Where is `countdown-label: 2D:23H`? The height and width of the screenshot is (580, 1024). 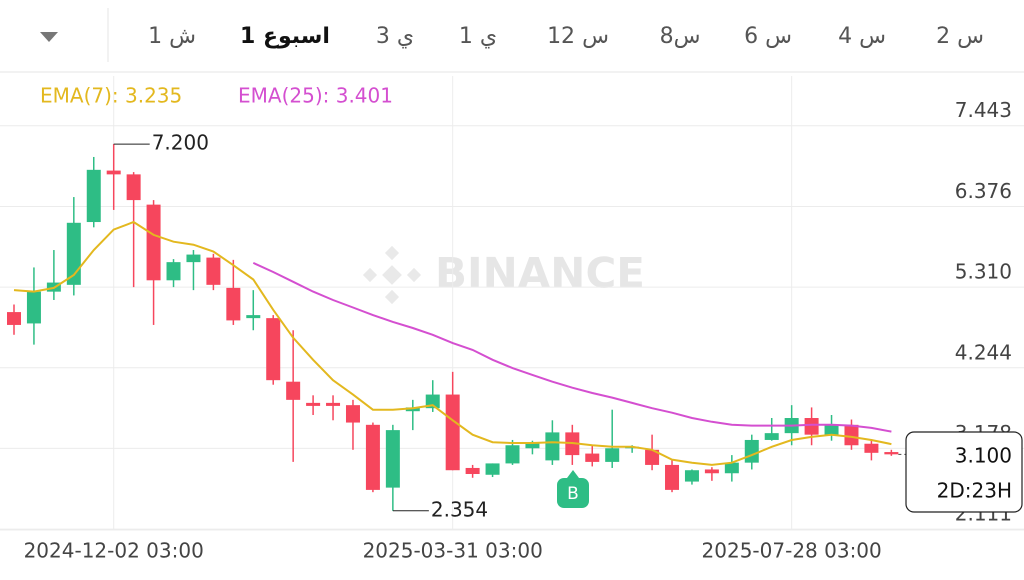
countdown-label: 2D:23H is located at coordinates (974, 491).